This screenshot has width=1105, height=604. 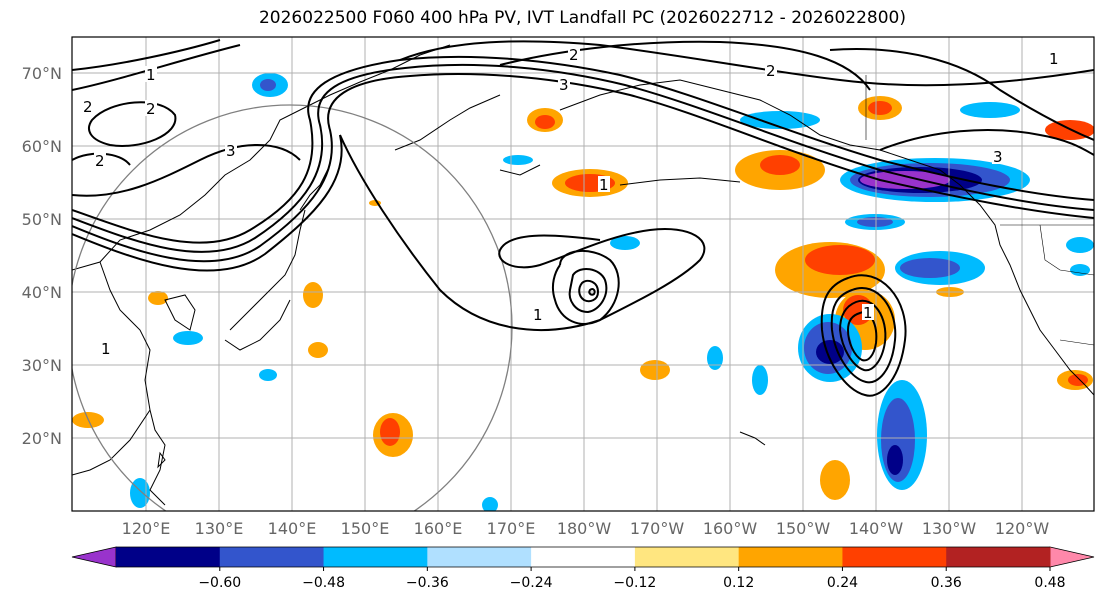 I want to click on colorbar-tick-label: −0.24, so click(x=531, y=583).